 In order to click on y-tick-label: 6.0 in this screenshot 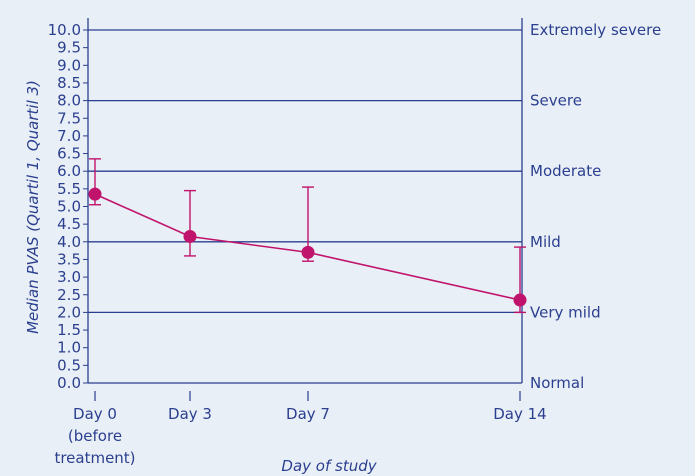, I will do `click(69, 171)`.